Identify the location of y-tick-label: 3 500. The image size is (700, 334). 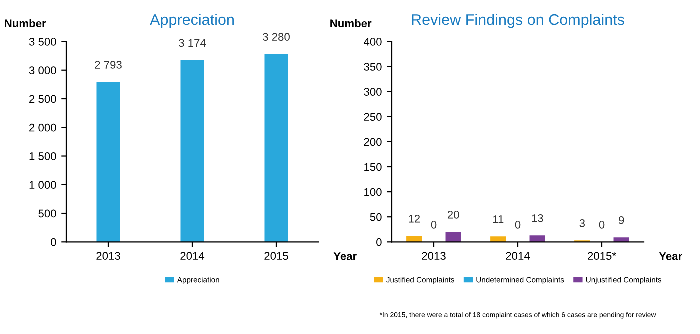
(42, 42).